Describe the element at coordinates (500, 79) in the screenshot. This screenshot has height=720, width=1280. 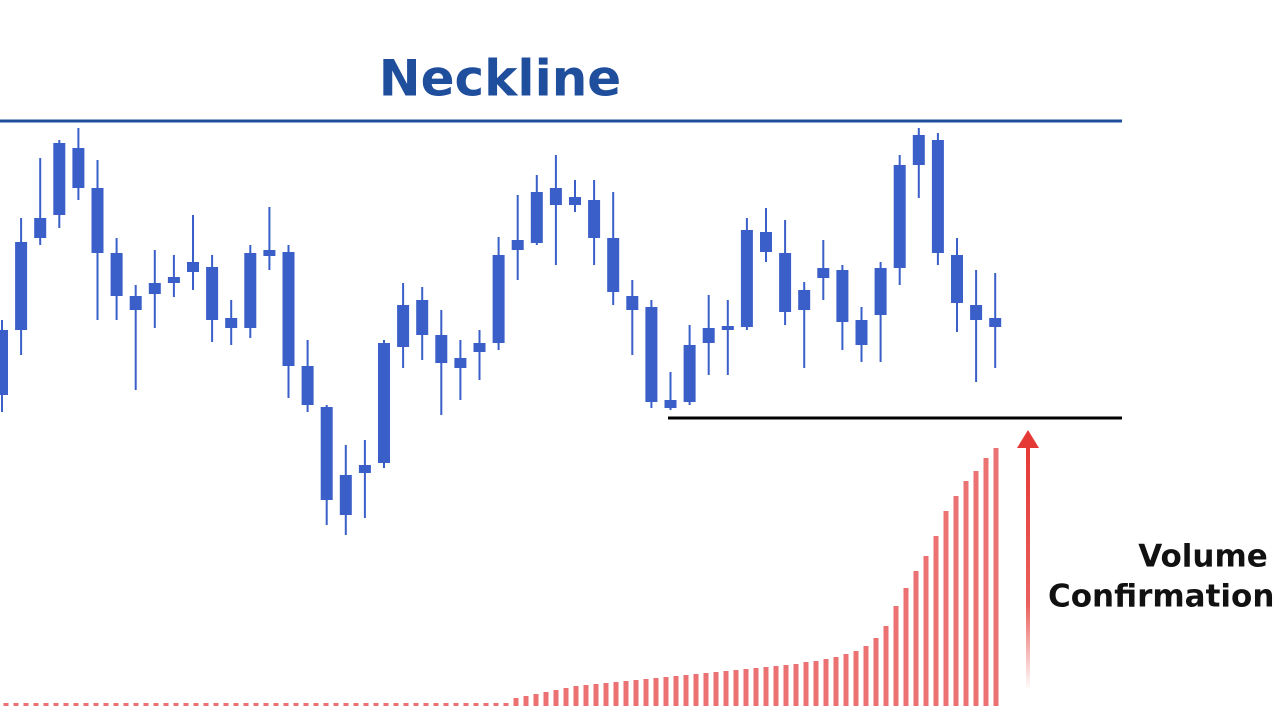
I see `chart-title: Neckline` at that location.